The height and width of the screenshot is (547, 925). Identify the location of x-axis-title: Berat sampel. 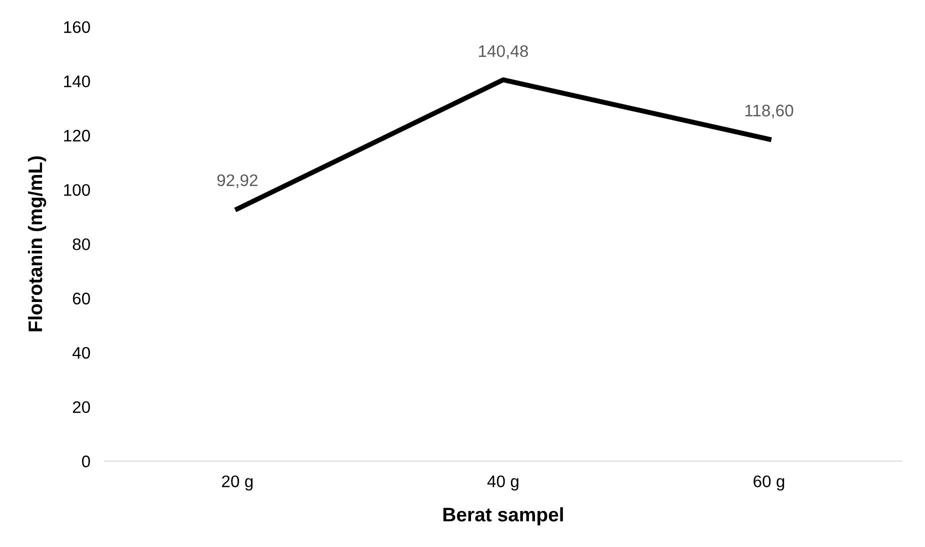
(503, 516).